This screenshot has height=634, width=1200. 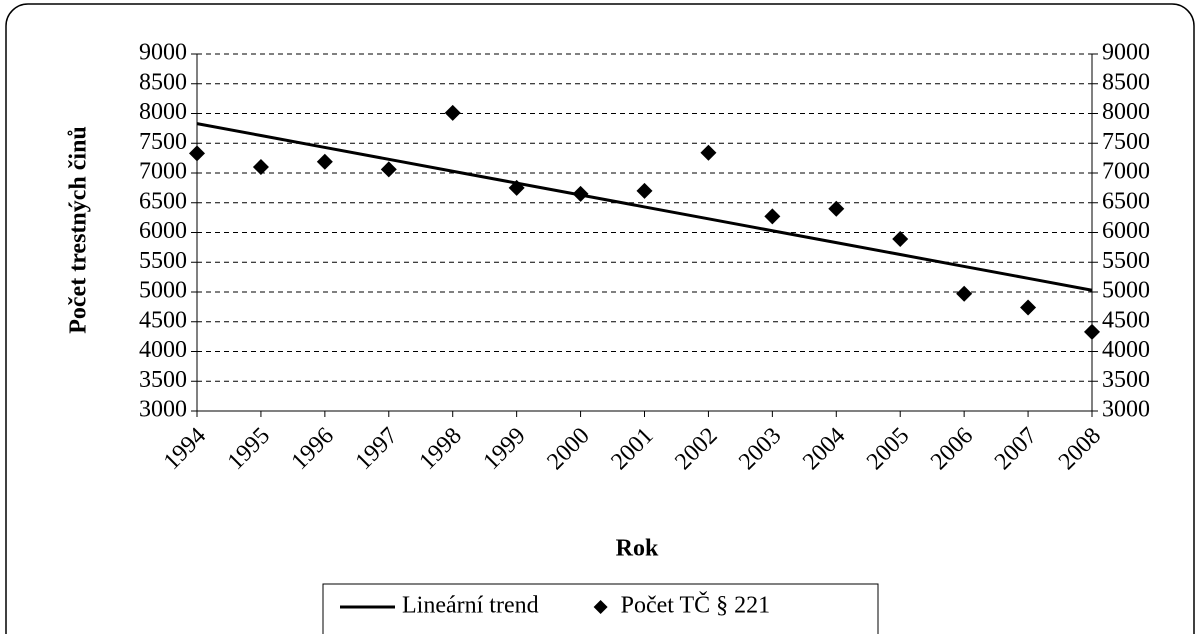 I want to click on y-tick-label: 8000, so click(x=163, y=112).